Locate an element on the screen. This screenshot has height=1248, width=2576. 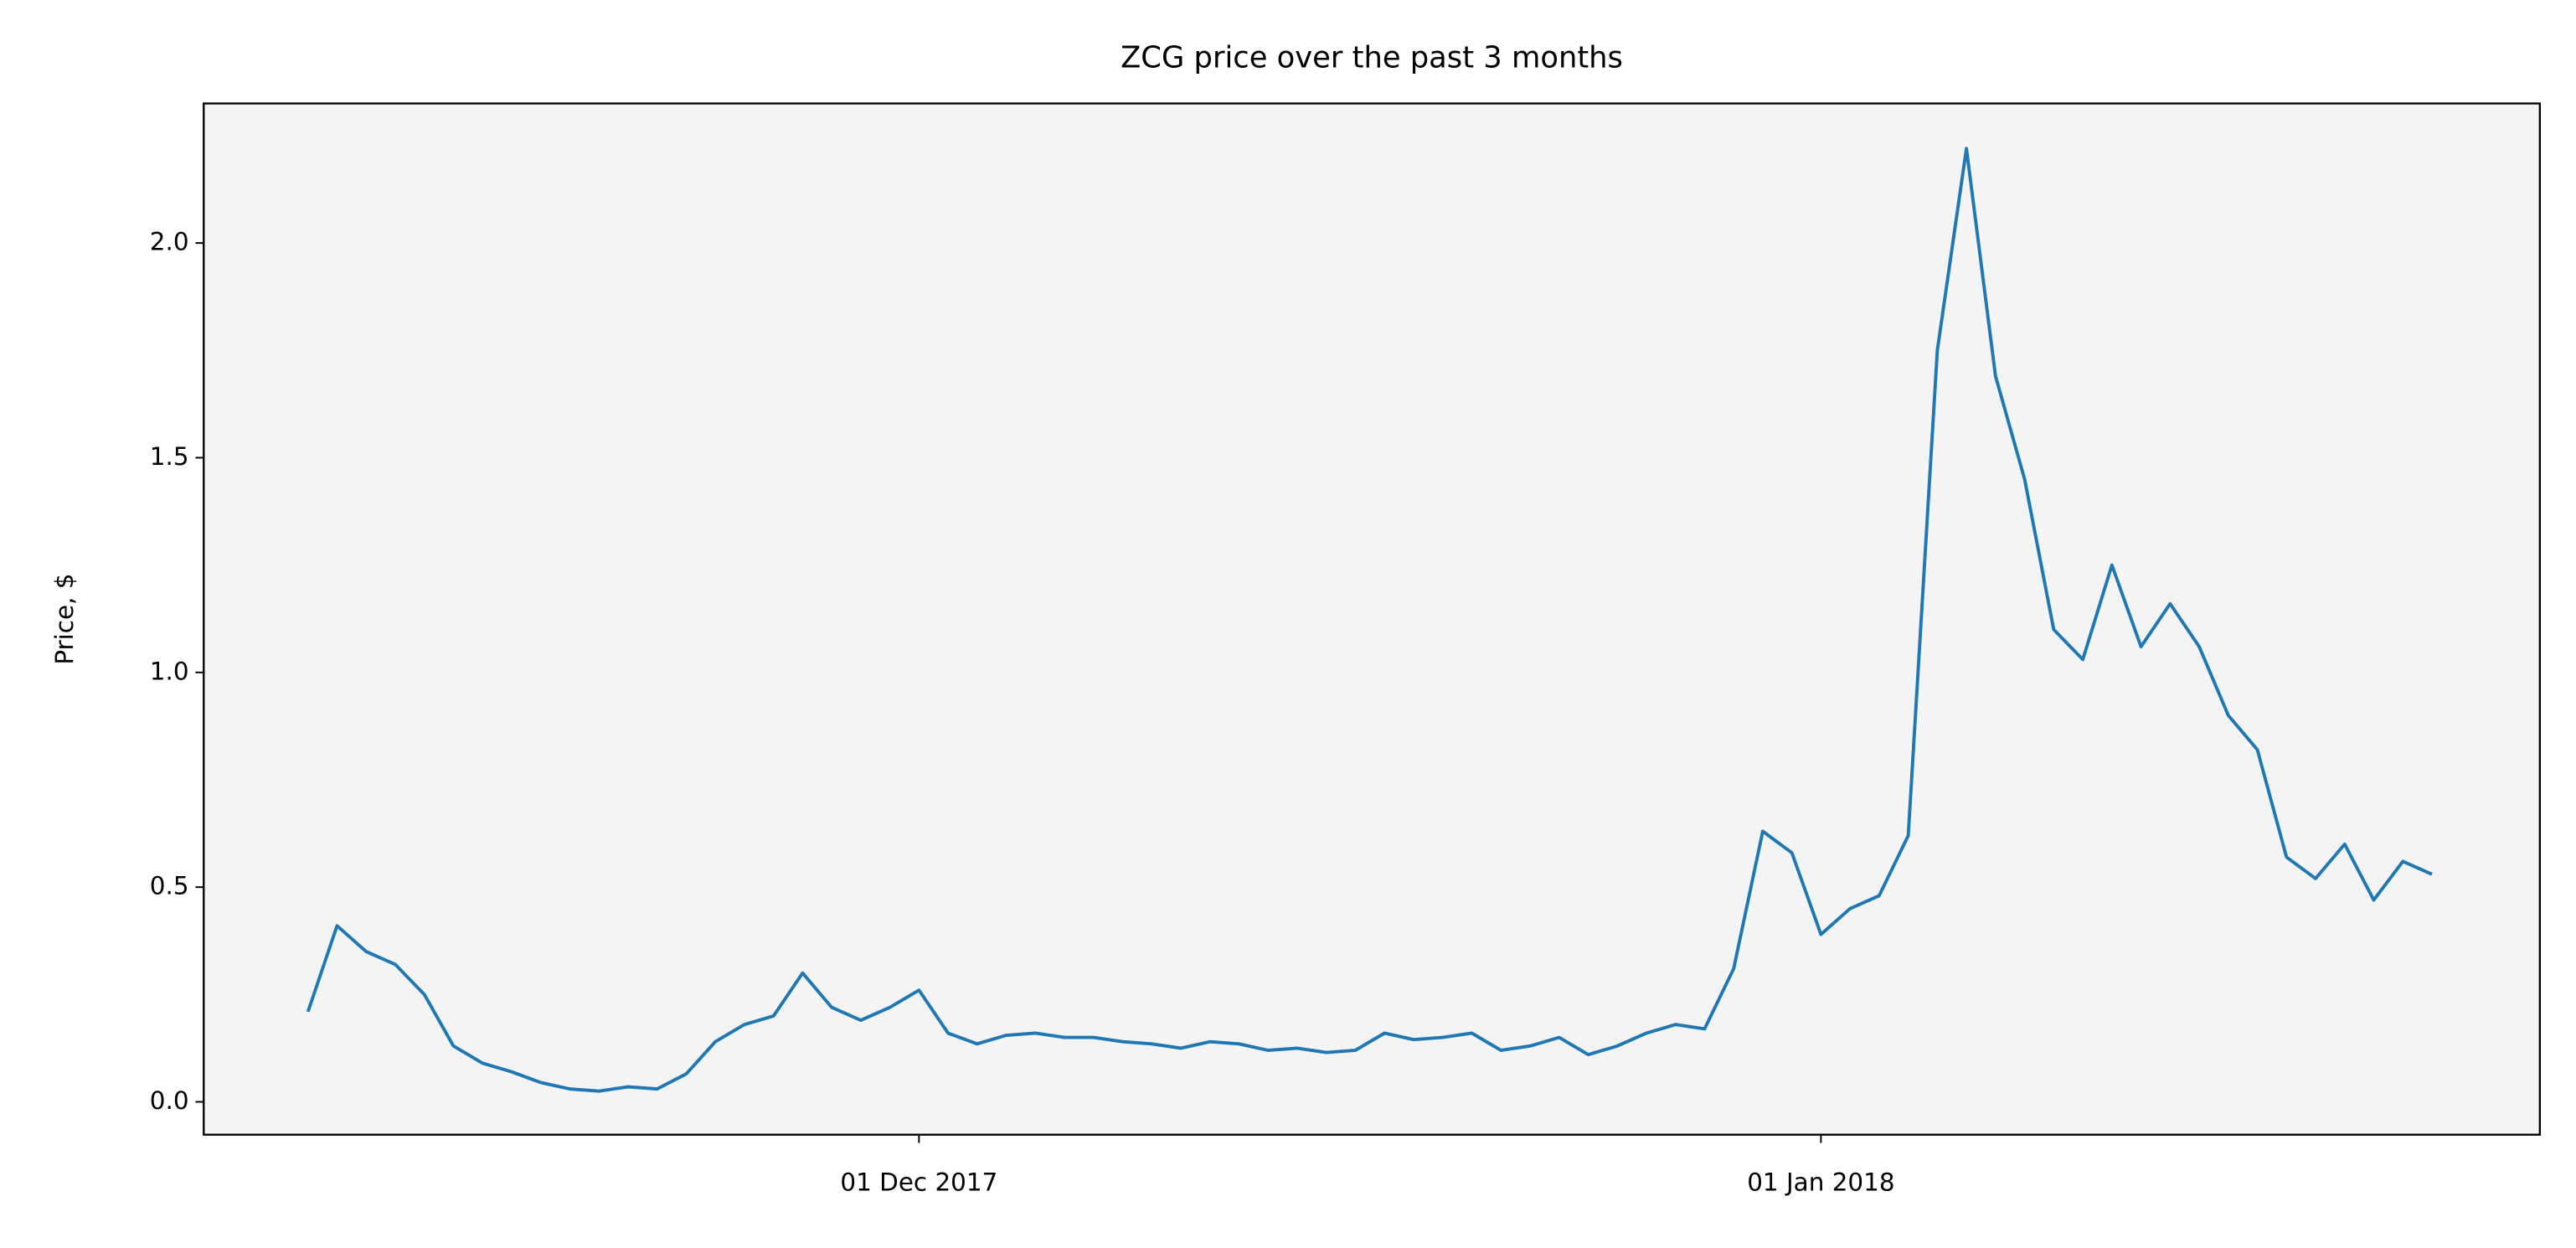
y-tick-label: 1.5 is located at coordinates (169, 456).